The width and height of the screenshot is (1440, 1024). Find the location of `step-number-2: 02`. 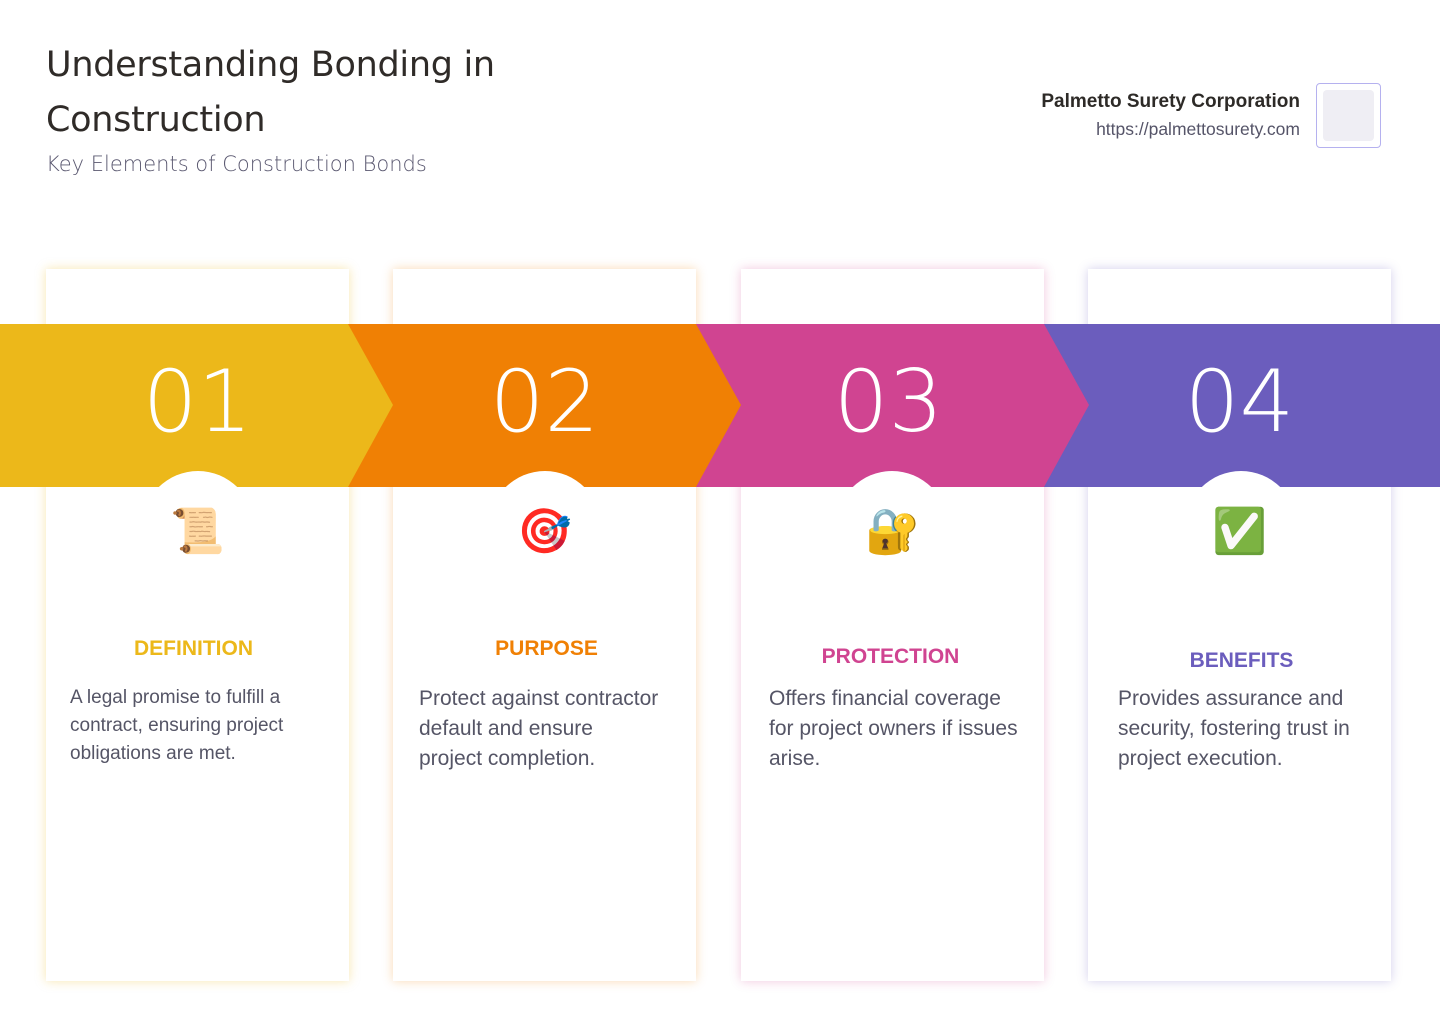

step-number-2: 02 is located at coordinates (544, 402).